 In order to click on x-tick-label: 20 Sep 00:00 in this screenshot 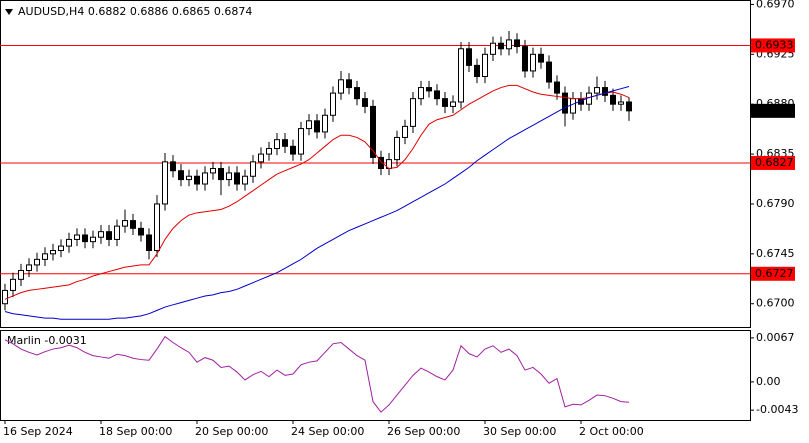, I will do `click(231, 431)`.